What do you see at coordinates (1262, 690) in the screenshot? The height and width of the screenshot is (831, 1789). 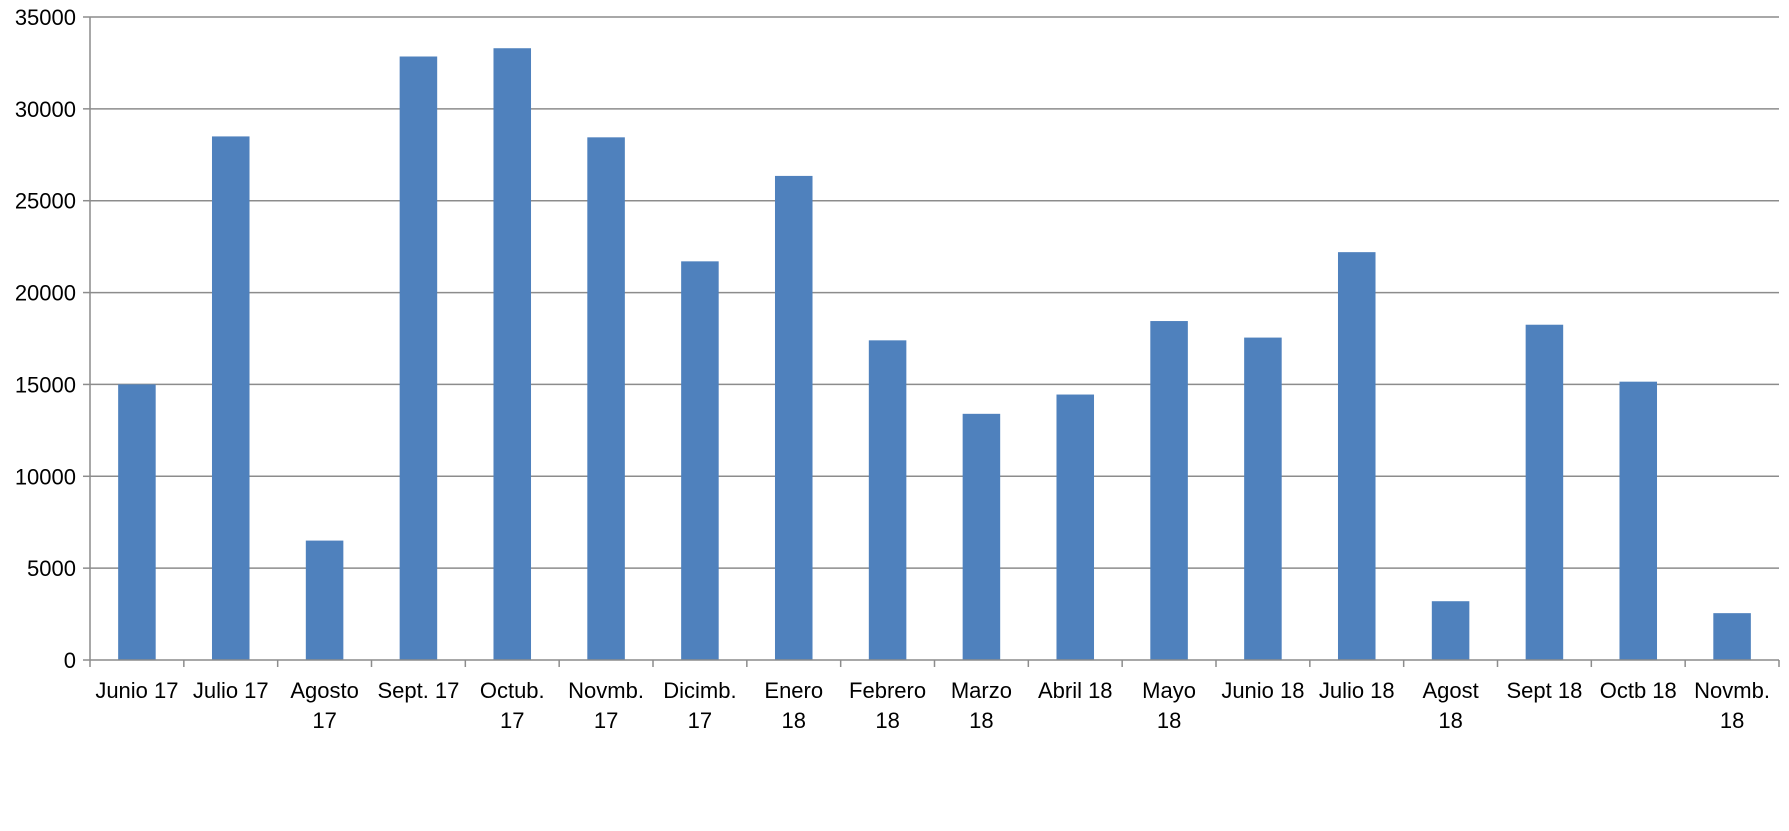 I see `x-category-label: Junio 18` at bounding box center [1262, 690].